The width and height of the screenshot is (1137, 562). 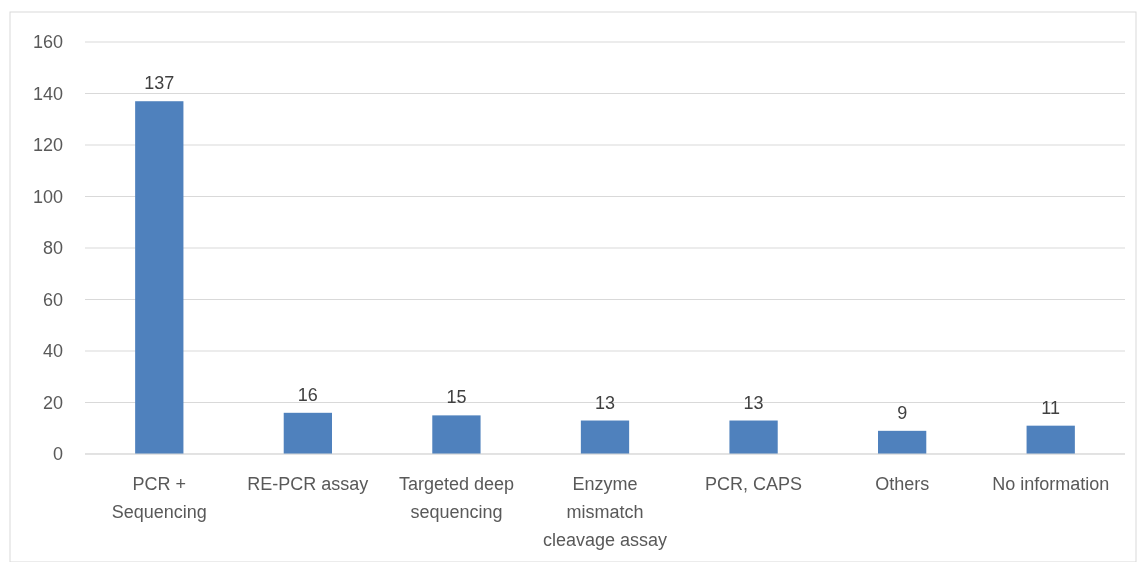 I want to click on x-tick-label: Enzyme mismatch cleavage assay, so click(x=605, y=512).